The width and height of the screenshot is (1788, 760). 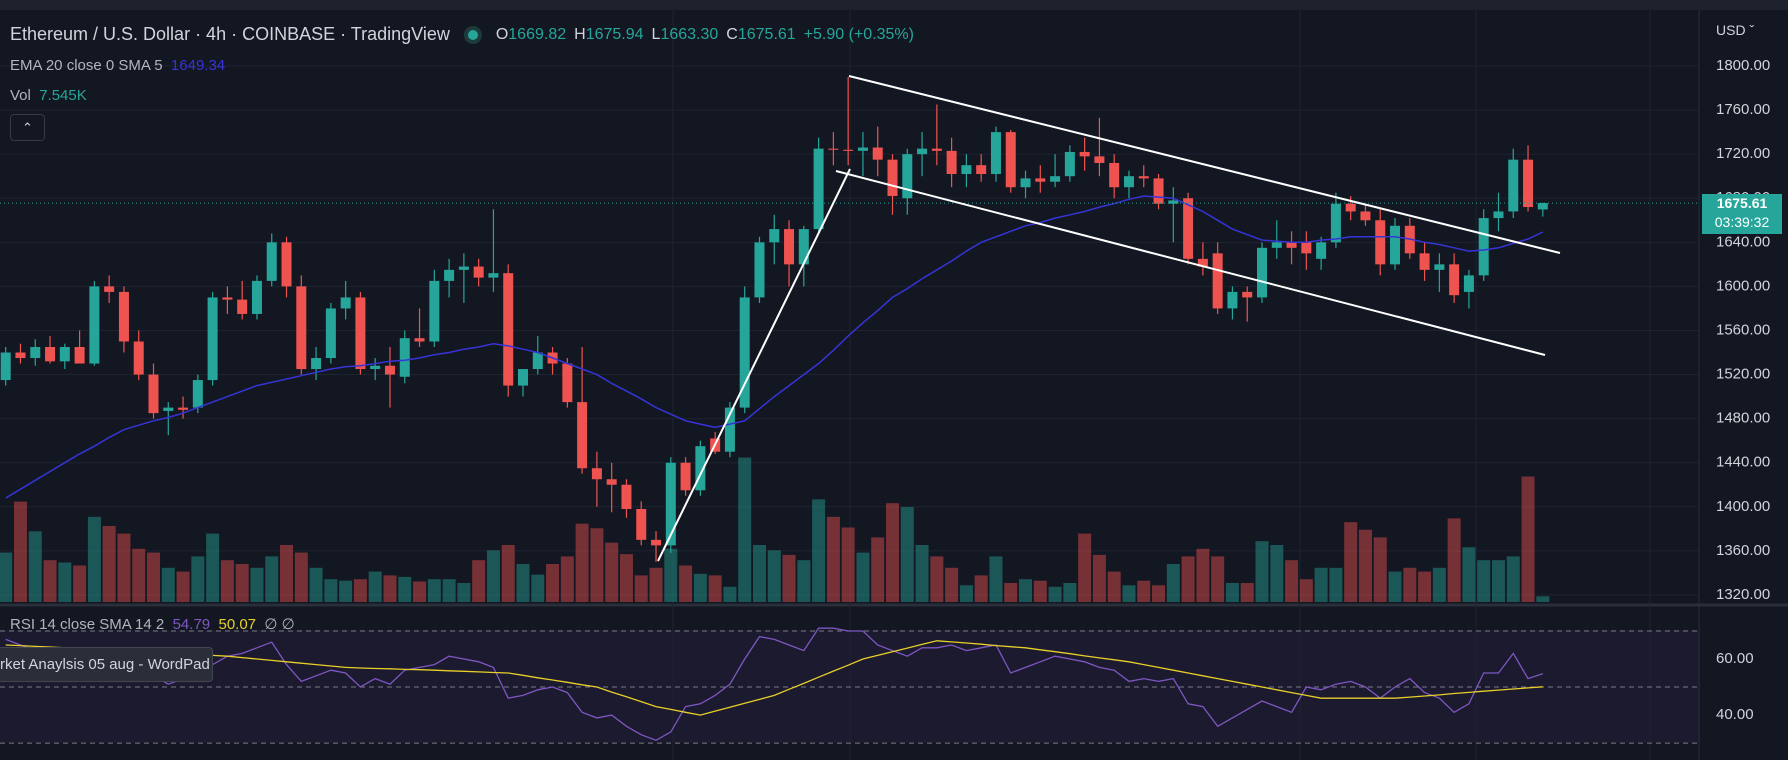 What do you see at coordinates (537, 34) in the screenshot?
I see `ohlc-value: 1669.82` at bounding box center [537, 34].